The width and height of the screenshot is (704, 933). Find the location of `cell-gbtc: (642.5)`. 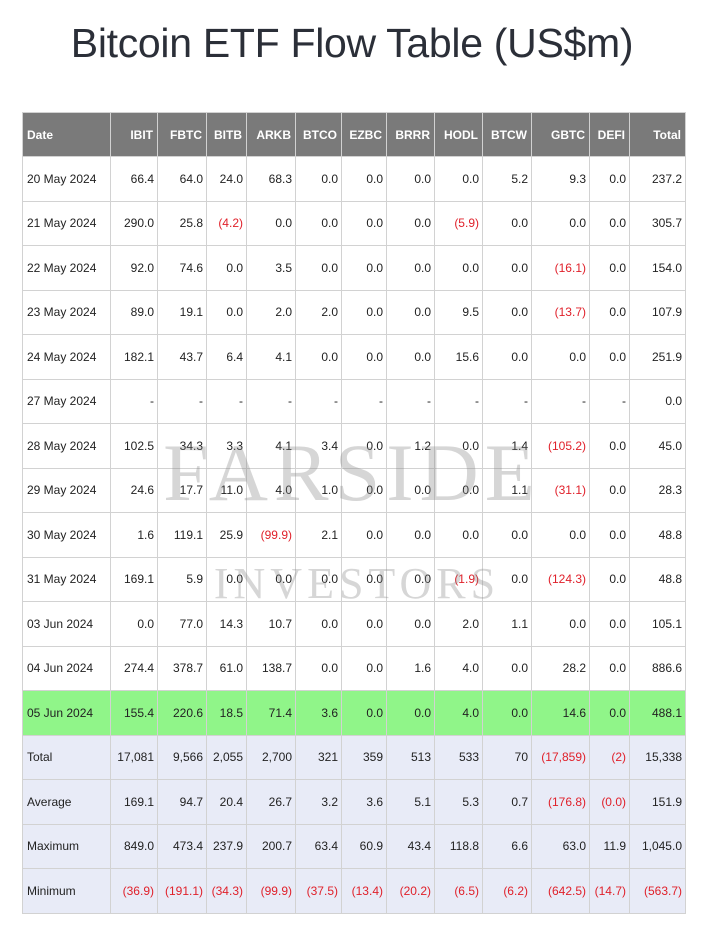

cell-gbtc: (642.5) is located at coordinates (560, 891).